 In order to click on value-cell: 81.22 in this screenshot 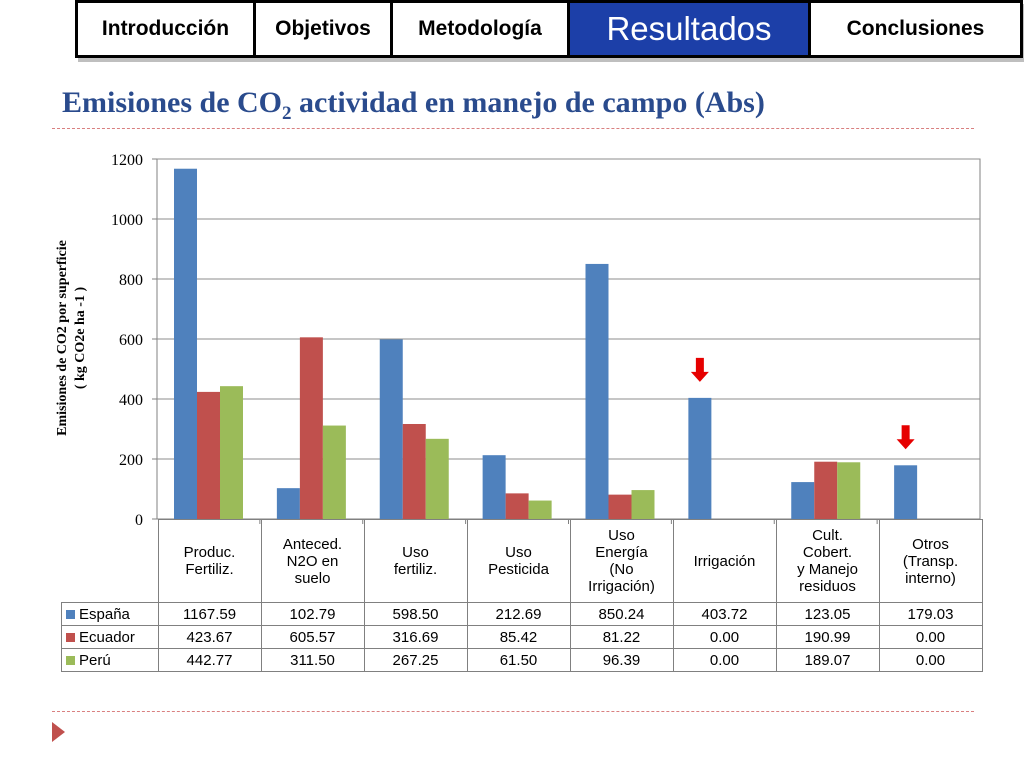, I will do `click(621, 637)`.